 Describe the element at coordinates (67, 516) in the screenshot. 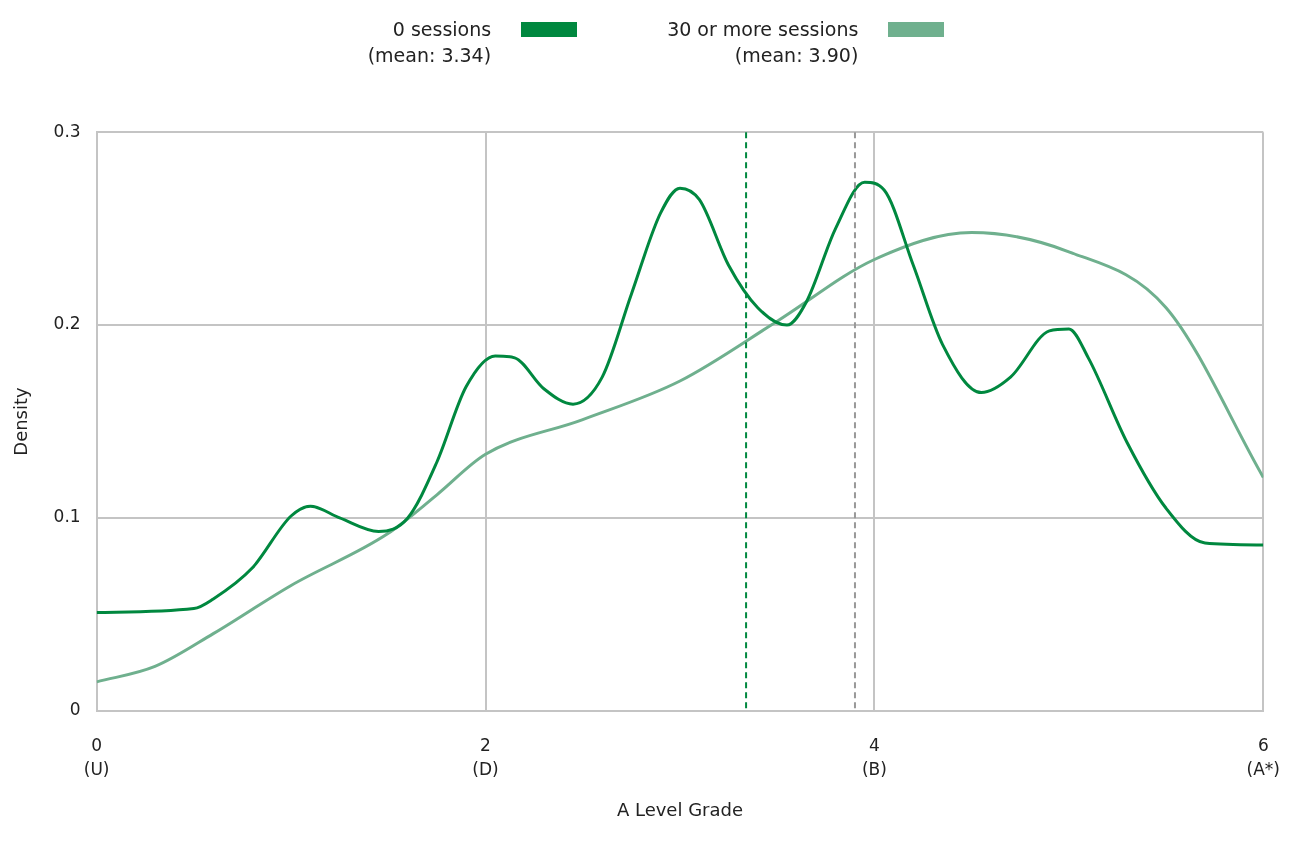

I see `y-tick-label: 0.1` at that location.